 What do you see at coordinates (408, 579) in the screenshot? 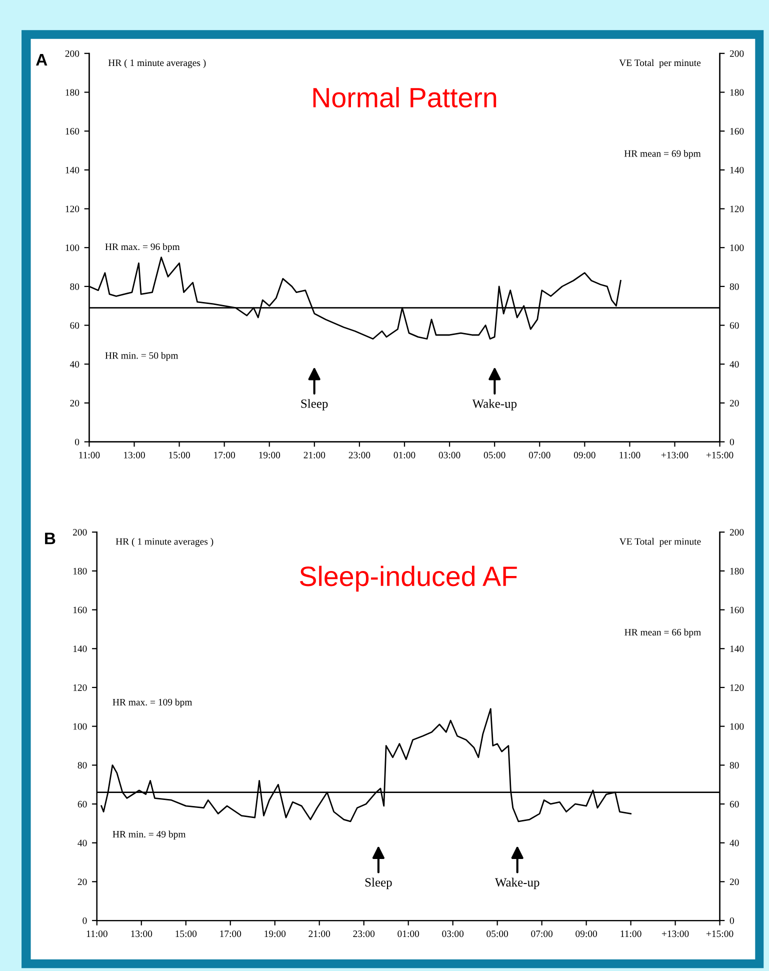
I see `text: Sleep-induced AF` at bounding box center [408, 579].